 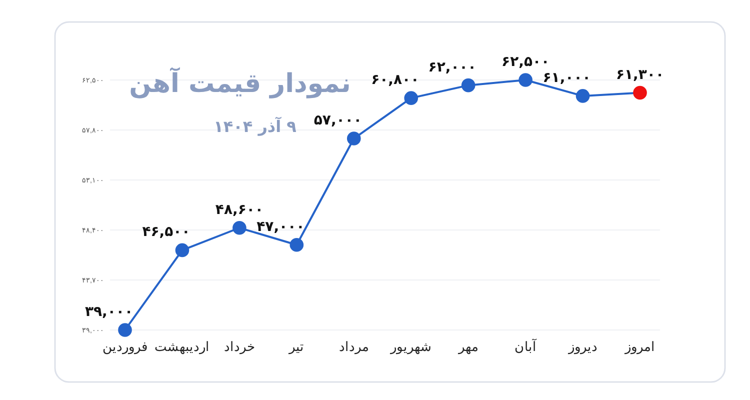 I want to click on data-label: ۵۷,۰۰۰, so click(x=338, y=120).